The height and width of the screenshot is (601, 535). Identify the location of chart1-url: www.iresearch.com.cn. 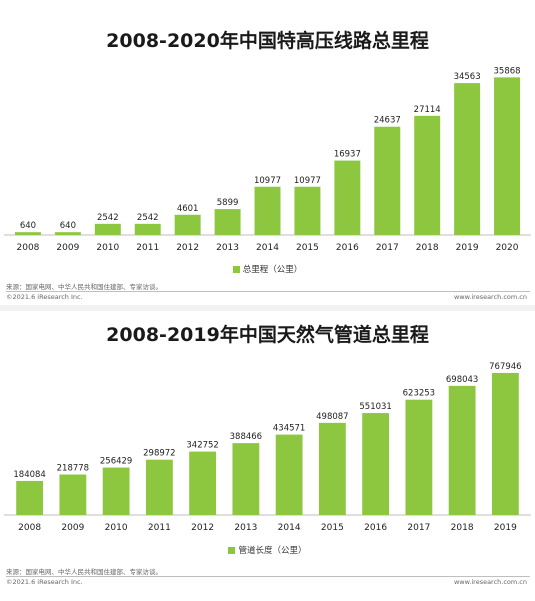
(490, 297).